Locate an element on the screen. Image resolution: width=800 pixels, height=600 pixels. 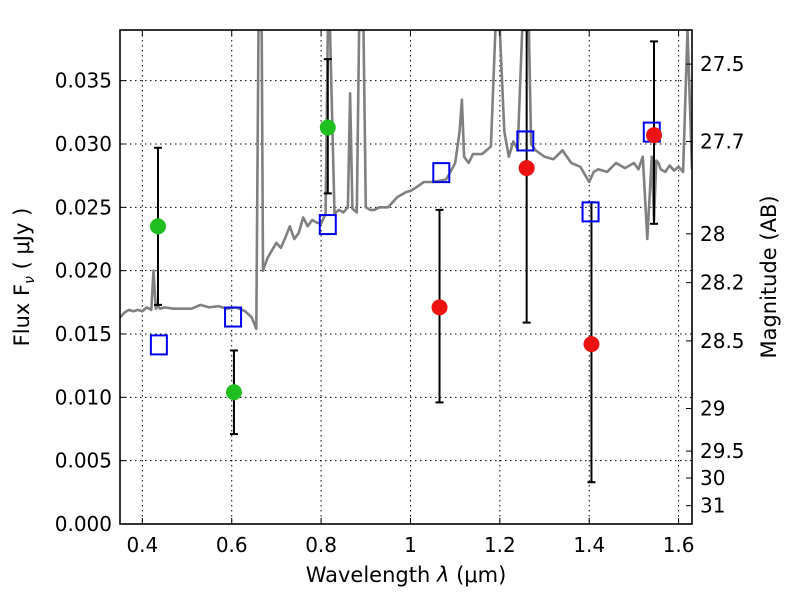
x-tick-label: 1.6 is located at coordinates (679, 545).